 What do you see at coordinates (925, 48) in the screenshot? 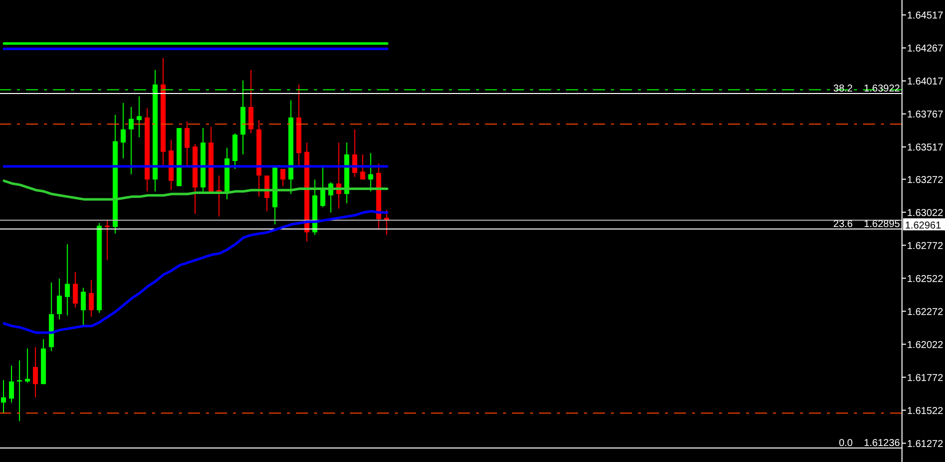
I see `y-tick-label: 1.64267` at bounding box center [925, 48].